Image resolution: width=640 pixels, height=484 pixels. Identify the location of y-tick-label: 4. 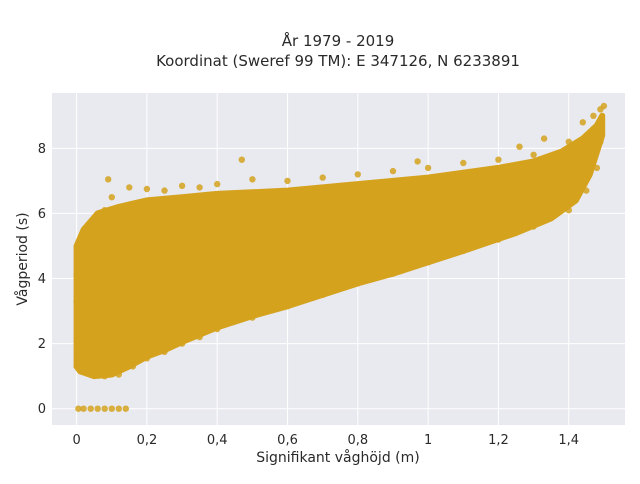
(42, 279).